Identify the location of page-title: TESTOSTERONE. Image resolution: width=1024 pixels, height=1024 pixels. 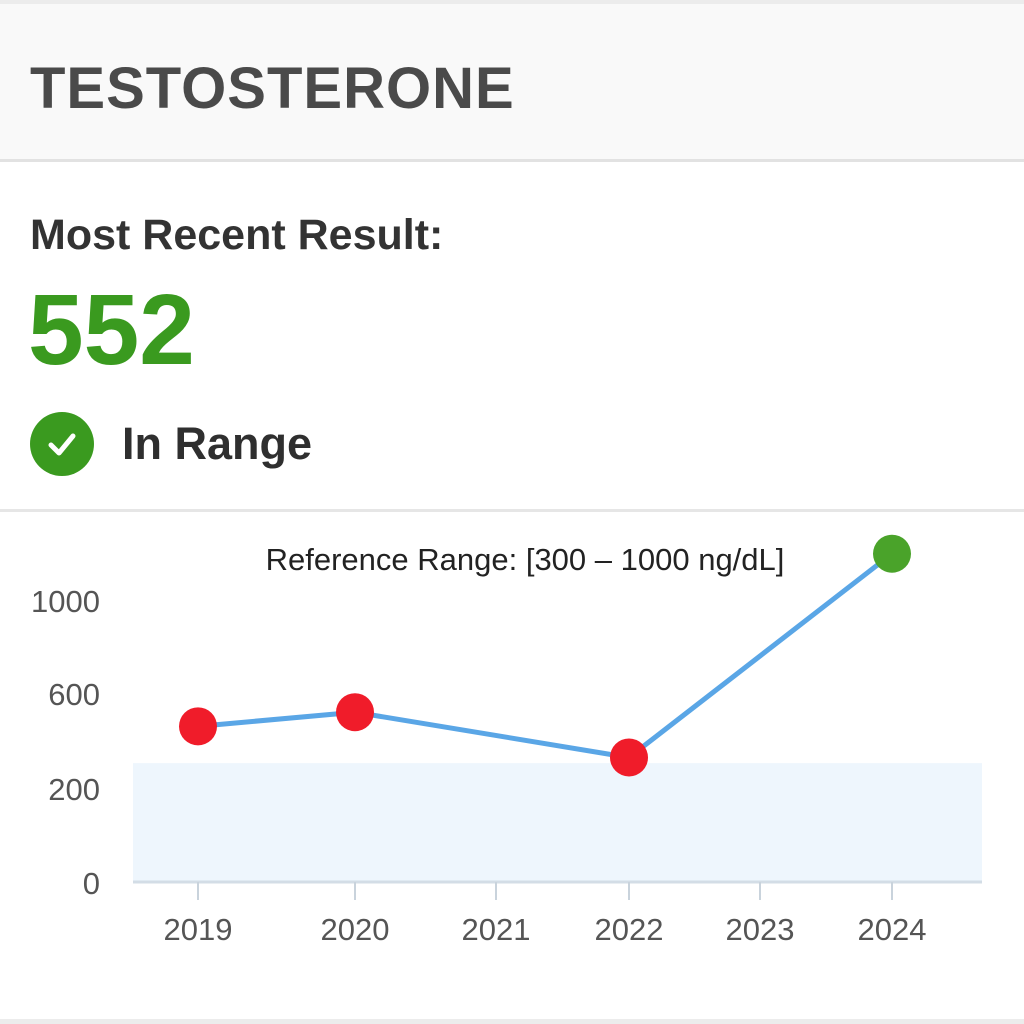
(272, 88).